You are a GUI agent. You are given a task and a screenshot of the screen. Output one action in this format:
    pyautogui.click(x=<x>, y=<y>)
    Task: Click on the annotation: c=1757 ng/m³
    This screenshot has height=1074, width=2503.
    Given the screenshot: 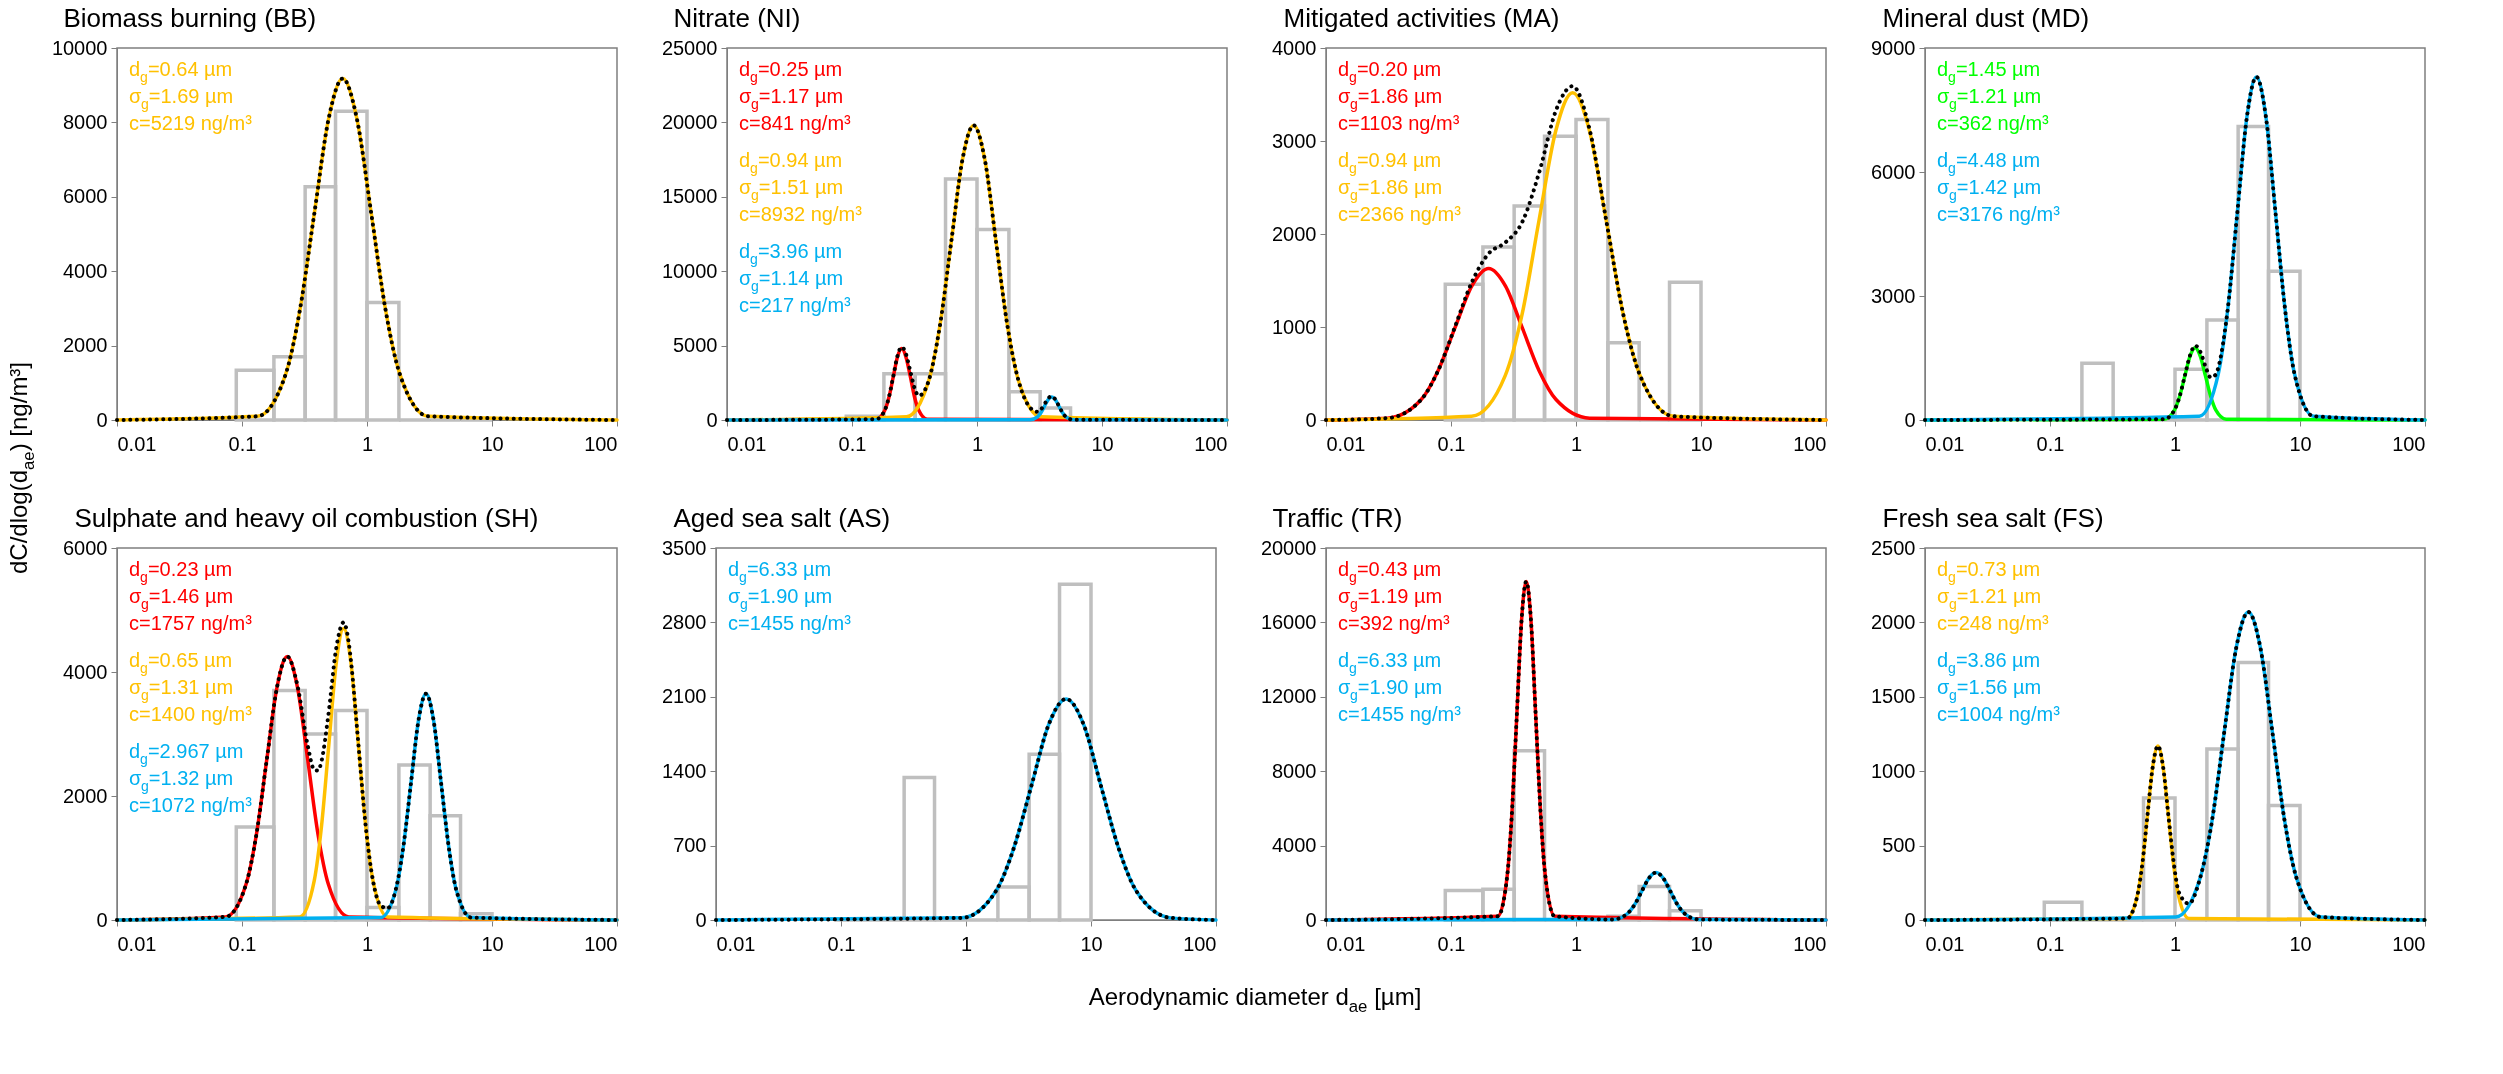 What is the action you would take?
    pyautogui.click(x=191, y=623)
    